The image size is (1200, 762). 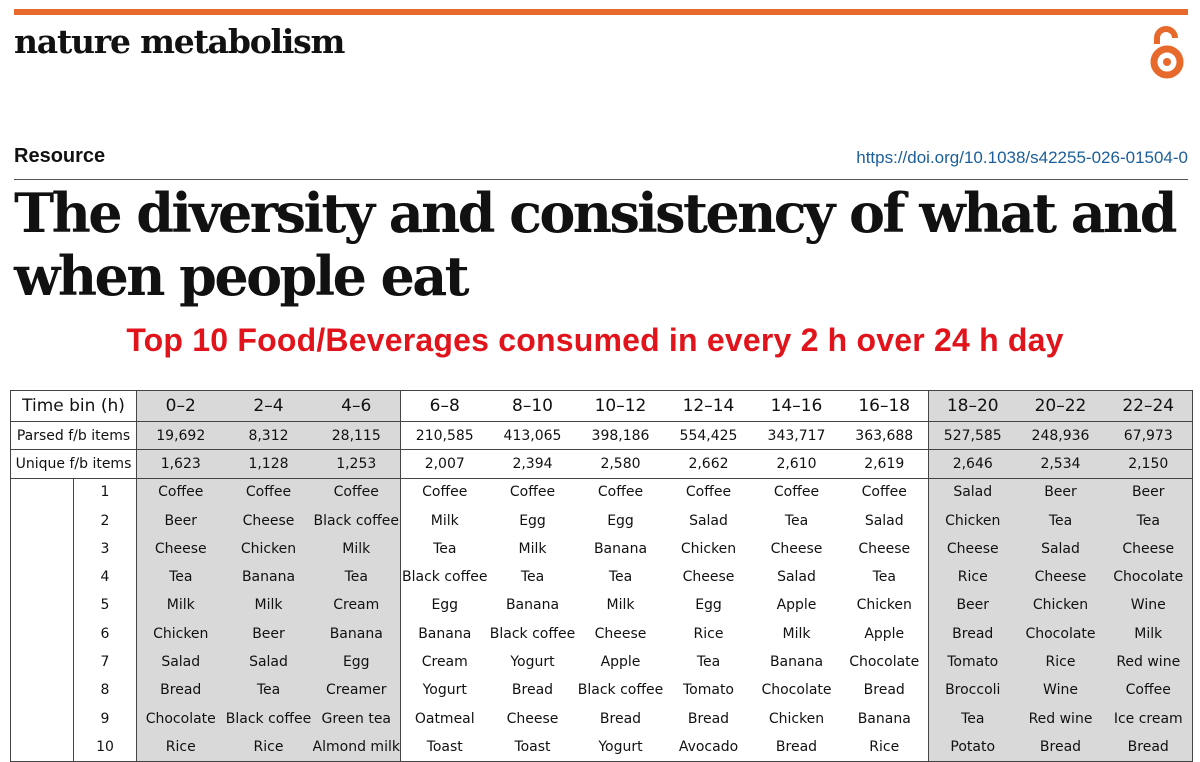 What do you see at coordinates (1060, 436) in the screenshot?
I see `parsed-count-cell: 248,936` at bounding box center [1060, 436].